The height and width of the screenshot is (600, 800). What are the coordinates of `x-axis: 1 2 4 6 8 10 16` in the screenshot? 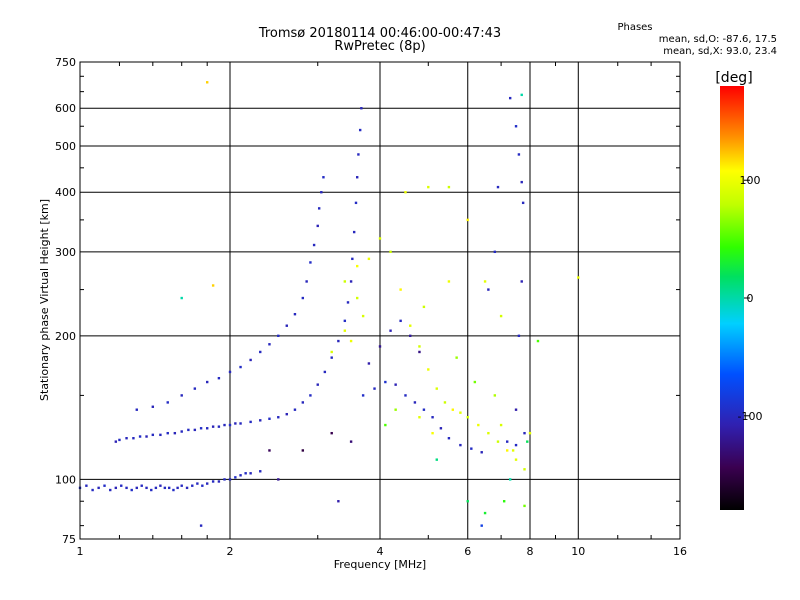 It's located at (382, 551).